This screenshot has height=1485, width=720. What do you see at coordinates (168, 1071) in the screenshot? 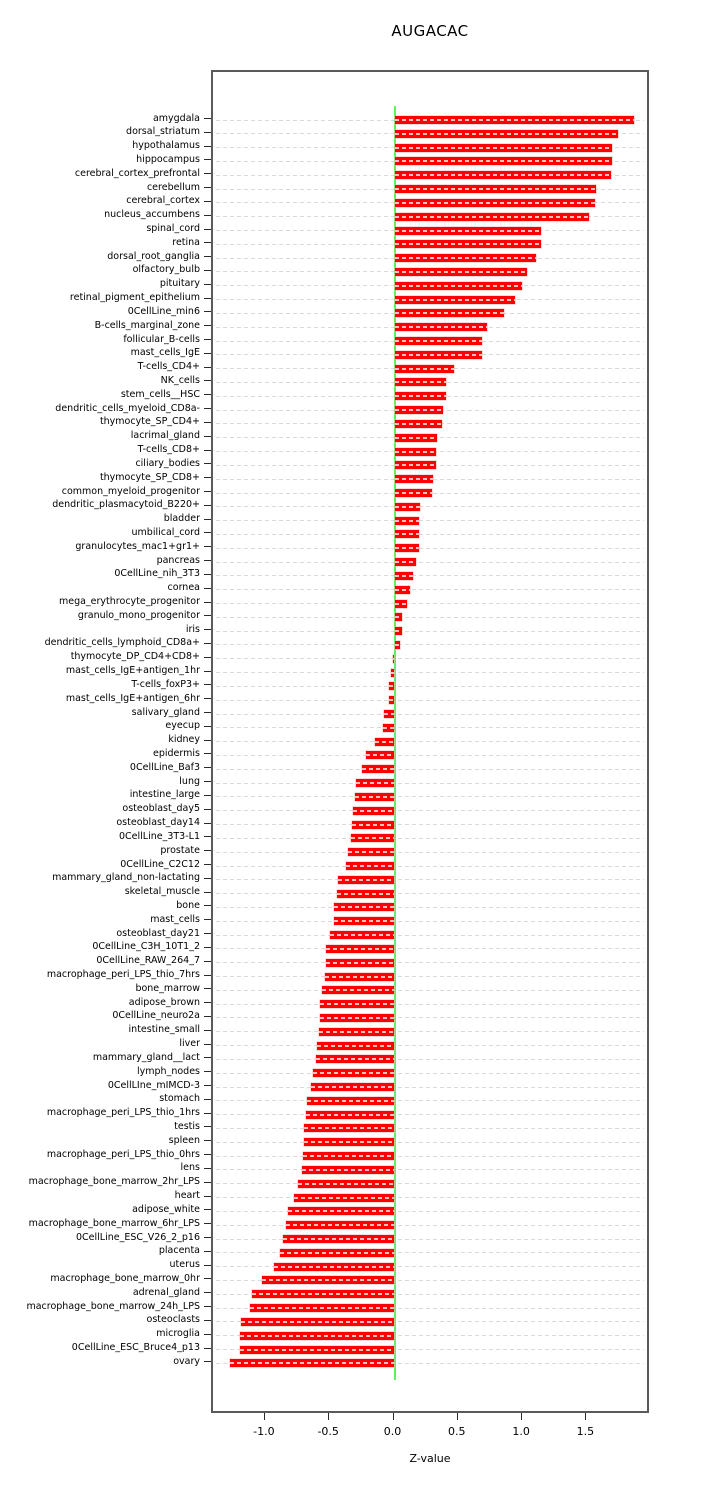
I see `category-label: lymph_nodes` at bounding box center [168, 1071].